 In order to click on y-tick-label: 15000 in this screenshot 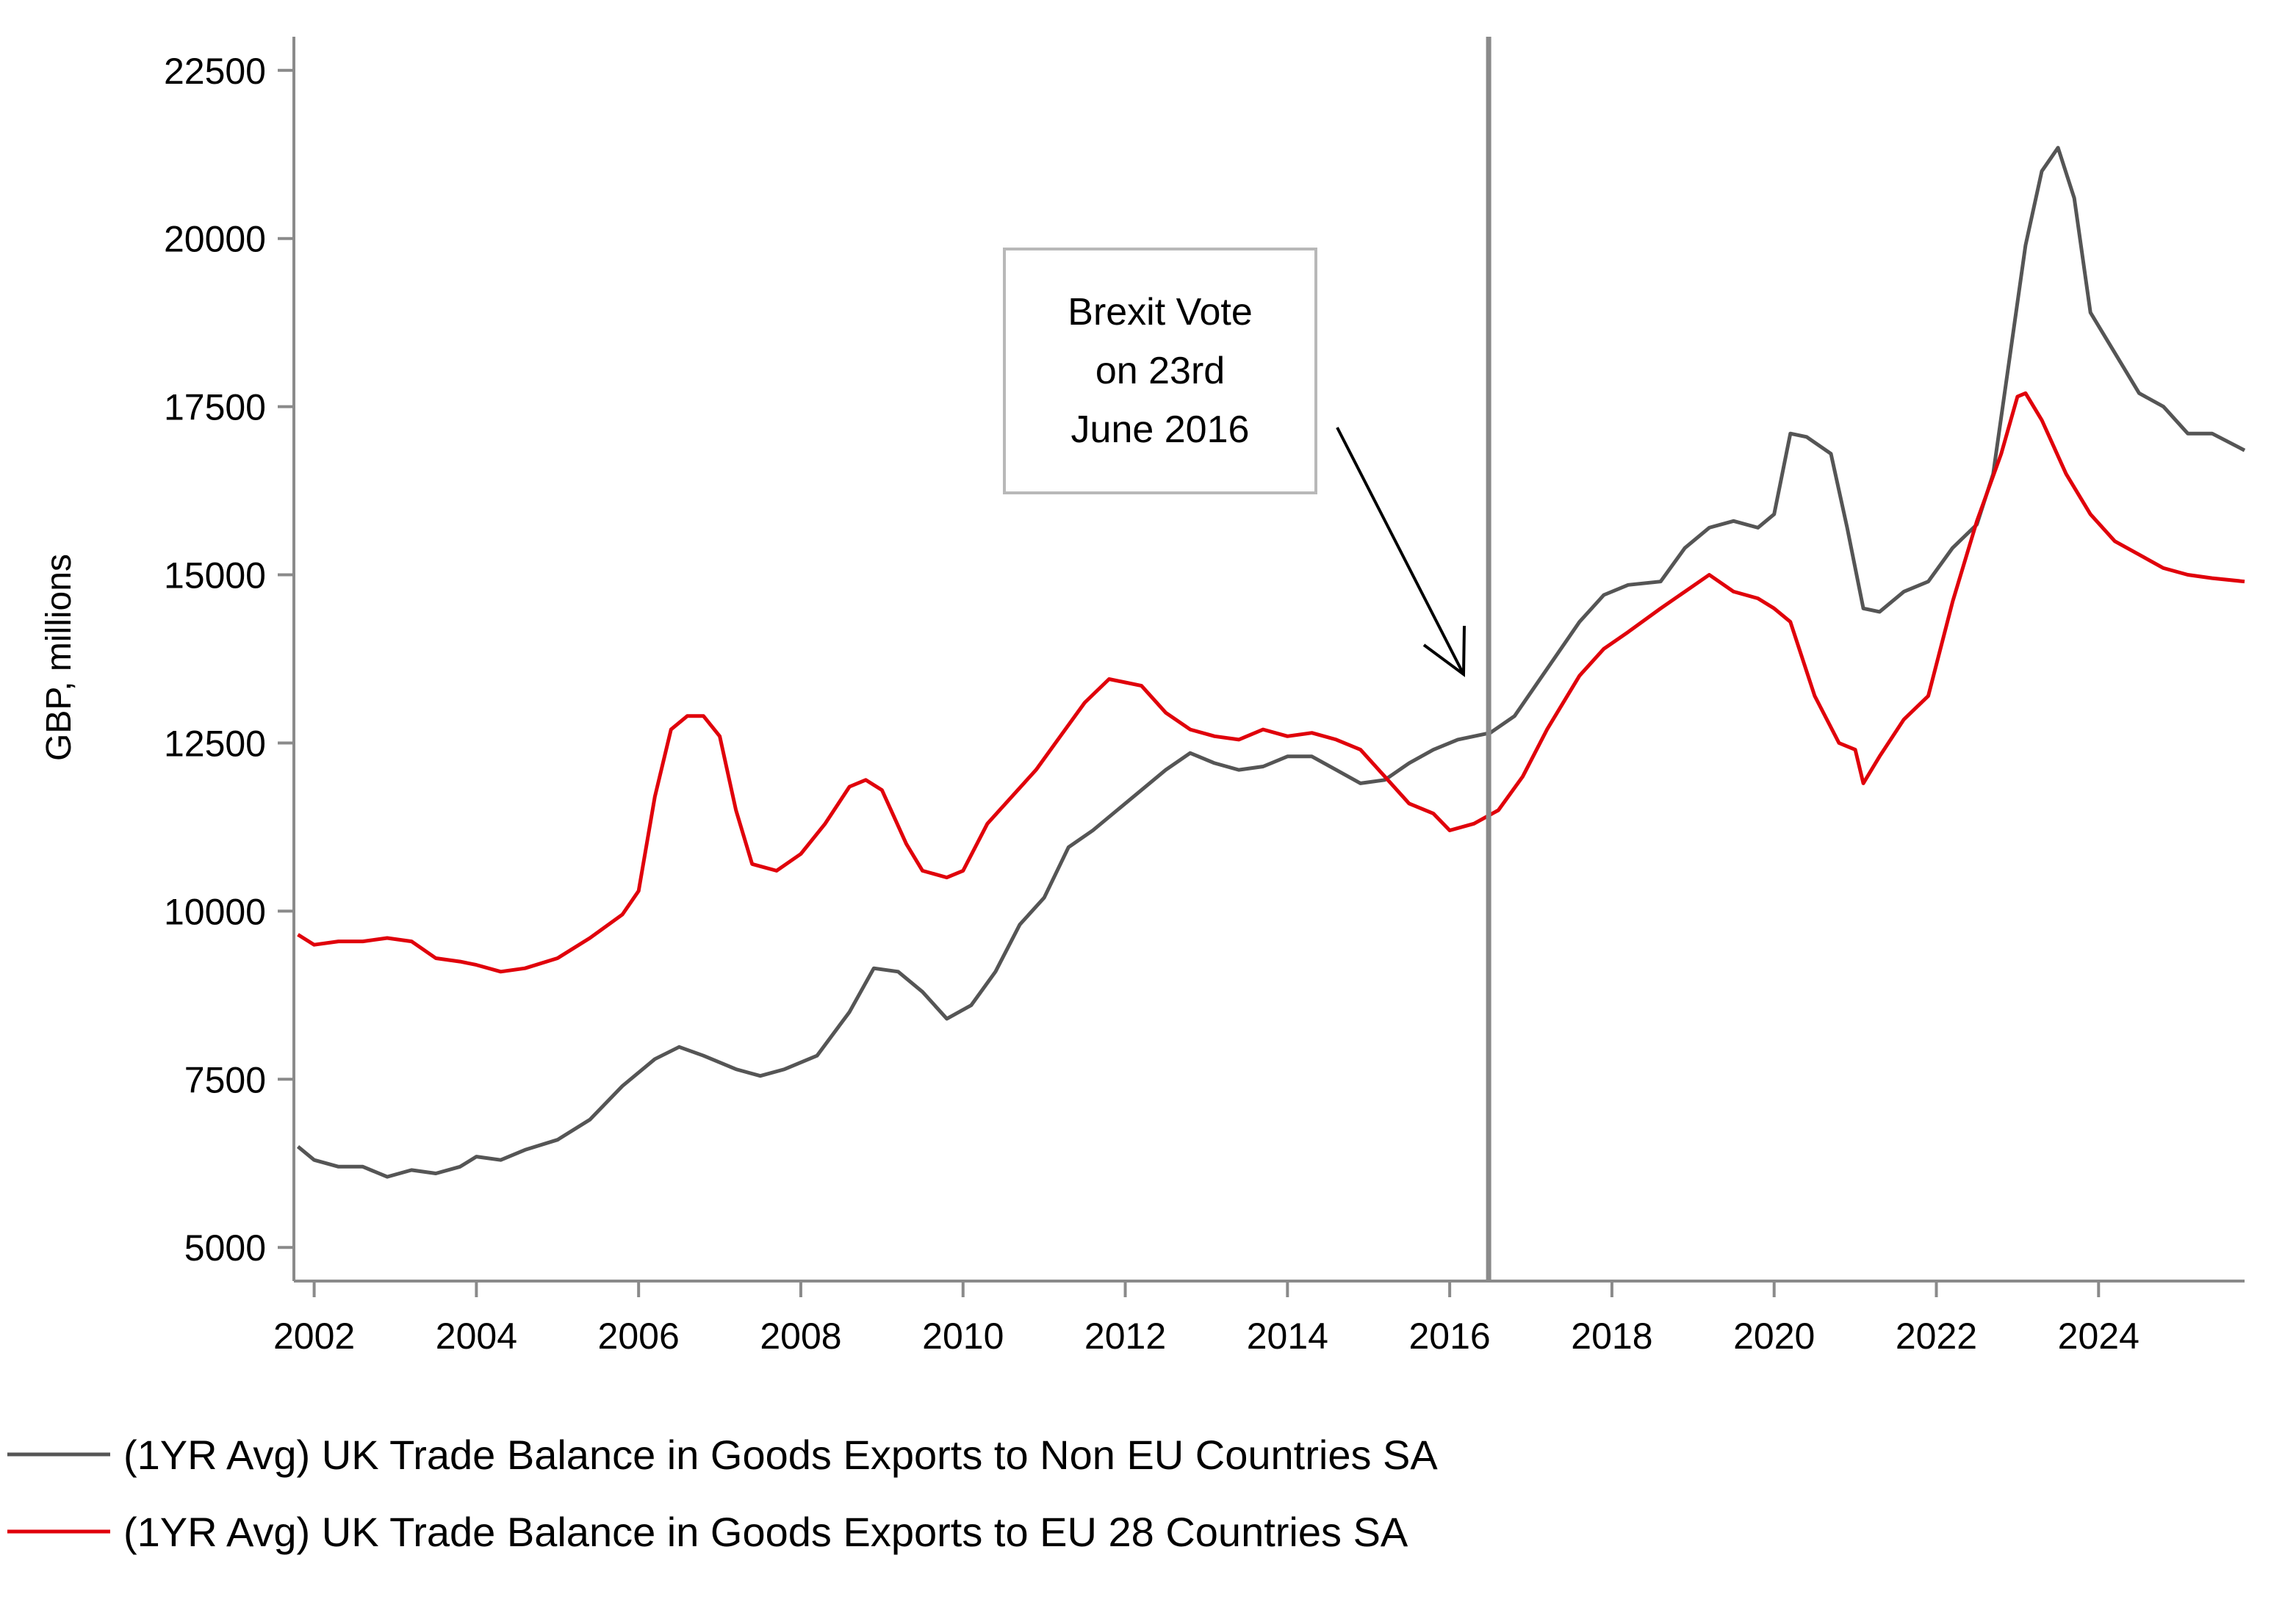, I will do `click(215, 575)`.